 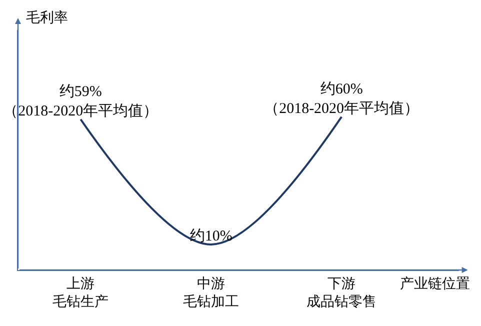 What do you see at coordinates (211, 293) in the screenshot?
I see `x-tick-label: 中游毛钻加工` at bounding box center [211, 293].